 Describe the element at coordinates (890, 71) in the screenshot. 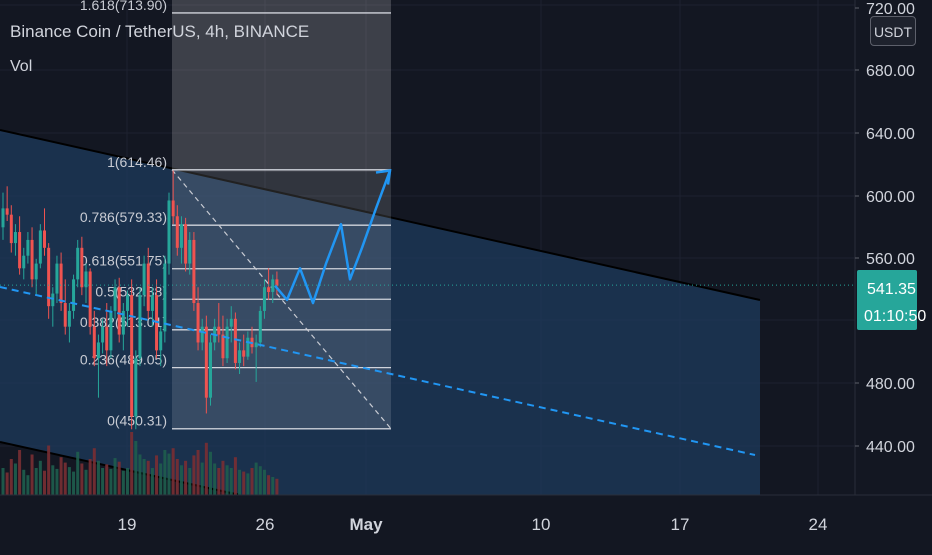

I see `price-tick-label: 680.00` at that location.